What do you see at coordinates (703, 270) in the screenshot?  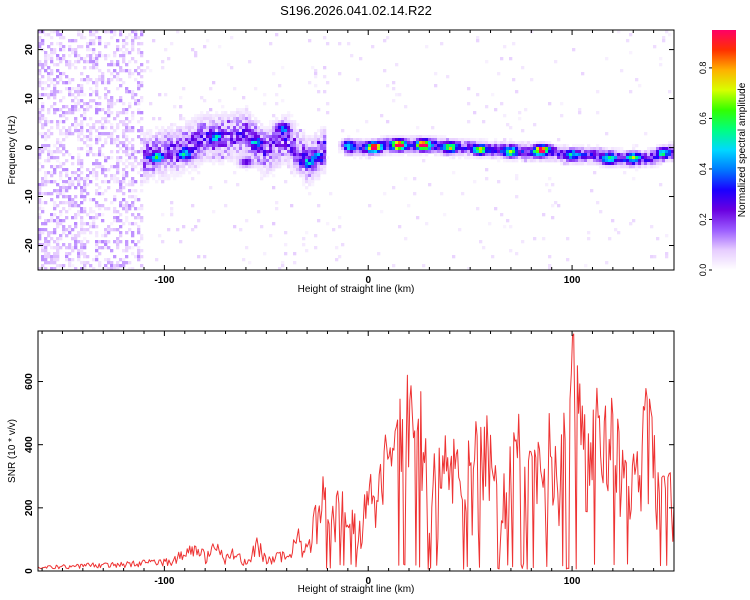 I see `colorbar-tick-label: 0.0` at bounding box center [703, 270].